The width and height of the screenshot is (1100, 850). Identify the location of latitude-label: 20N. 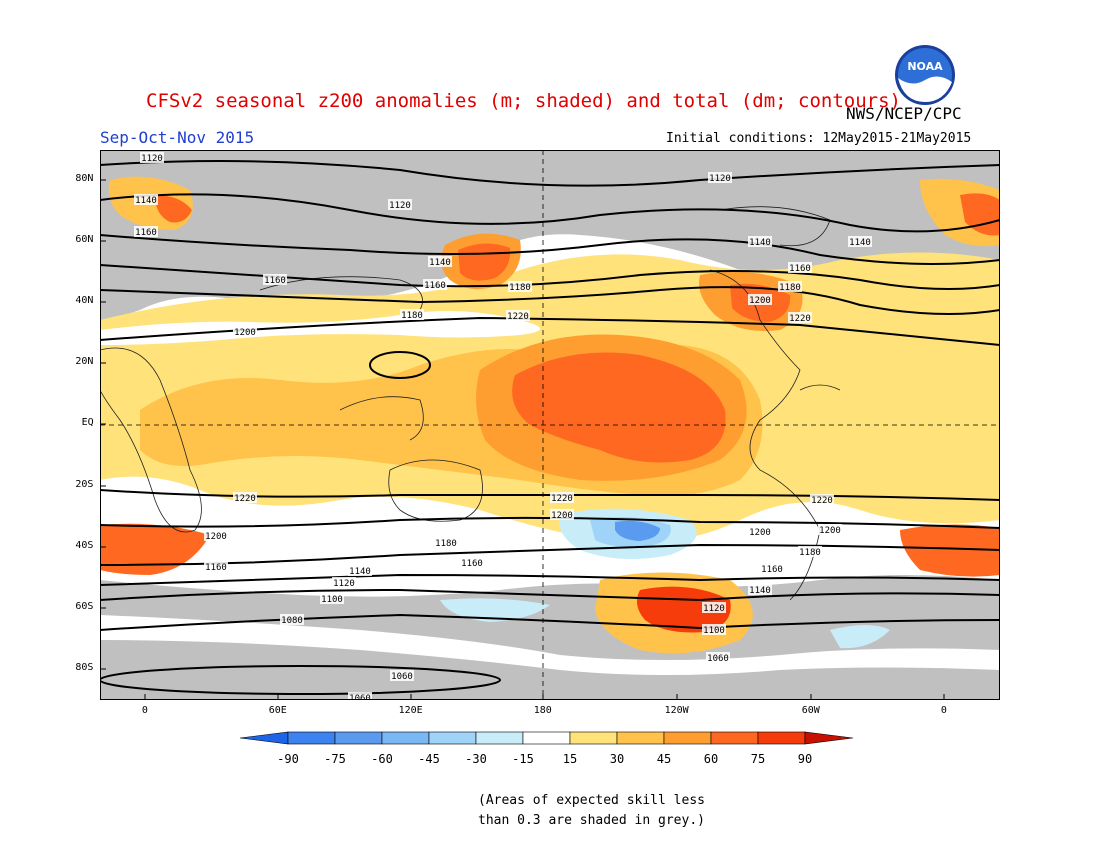
(84, 361).